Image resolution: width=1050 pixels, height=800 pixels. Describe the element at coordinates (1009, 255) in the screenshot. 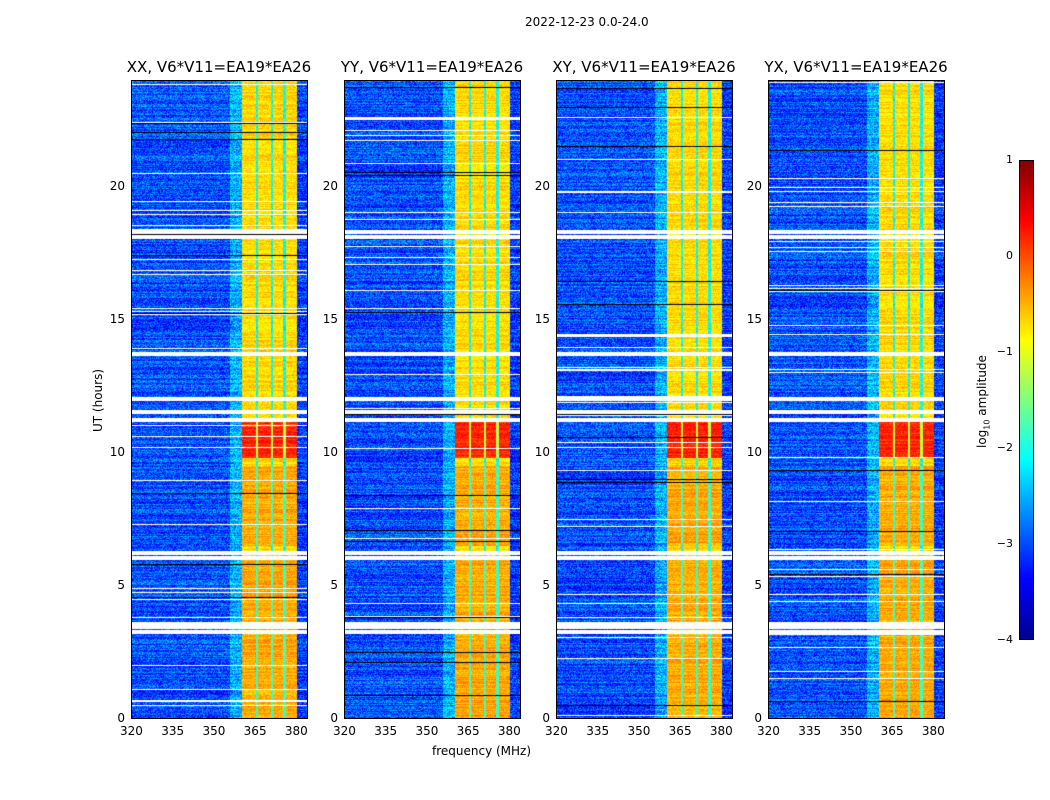

I see `colorbar-tick-label: 0` at that location.